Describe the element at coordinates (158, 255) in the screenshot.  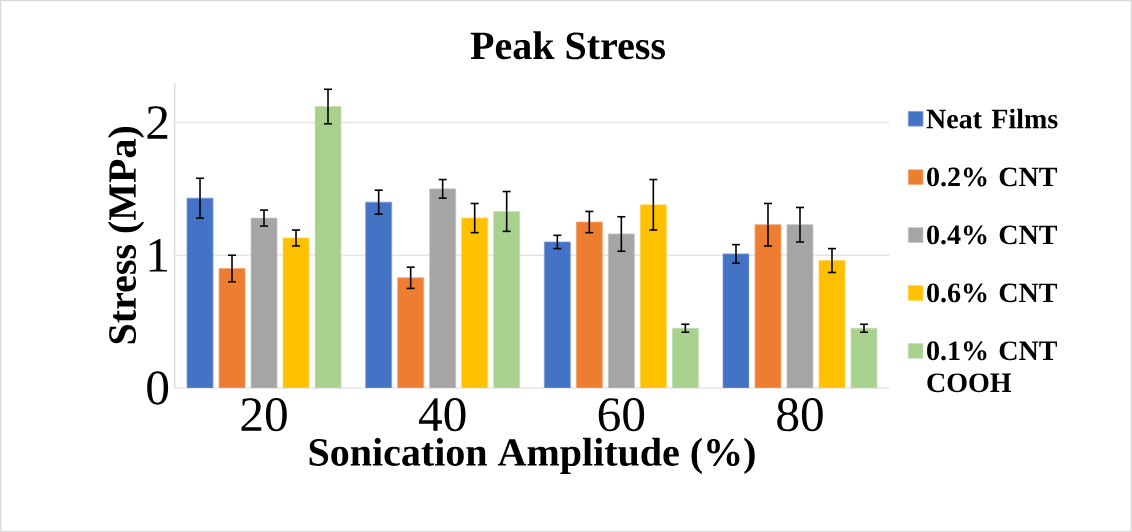
I see `y-tick-label: 1` at that location.